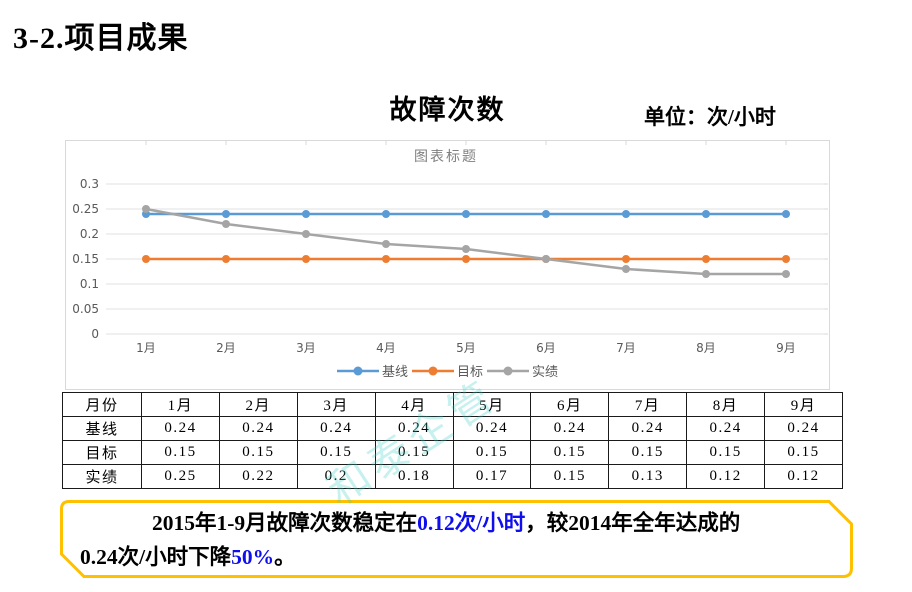 Image resolution: width=912 pixels, height=592 pixels. What do you see at coordinates (394, 372) in the screenshot?
I see `legend-label: 基线` at bounding box center [394, 372].